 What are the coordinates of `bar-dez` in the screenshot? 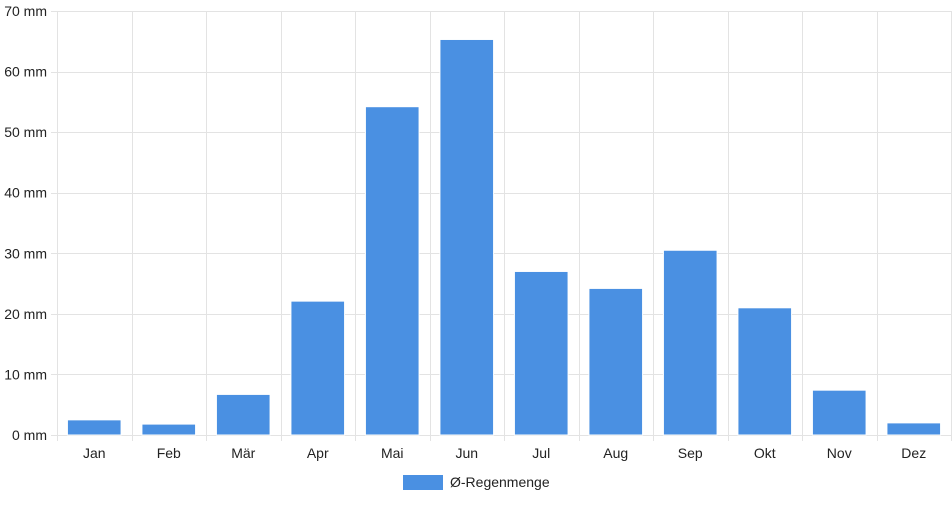 It's located at (914, 429).